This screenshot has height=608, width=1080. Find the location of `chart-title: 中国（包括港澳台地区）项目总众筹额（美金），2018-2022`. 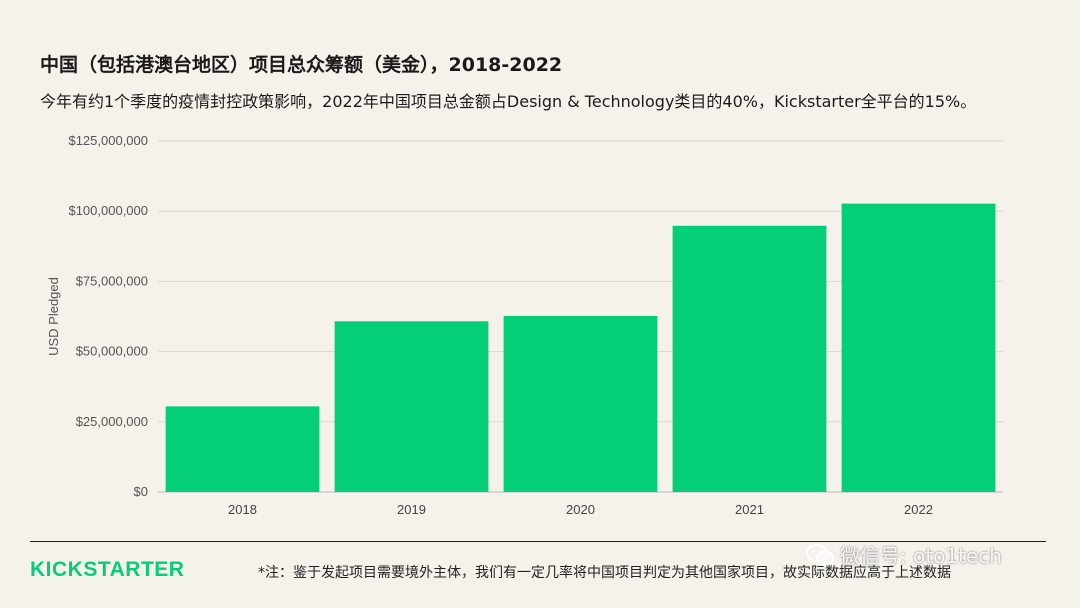

chart-title: 中国（包括港澳台地区）项目总众筹额（美金），2018-2022 is located at coordinates (301, 65).